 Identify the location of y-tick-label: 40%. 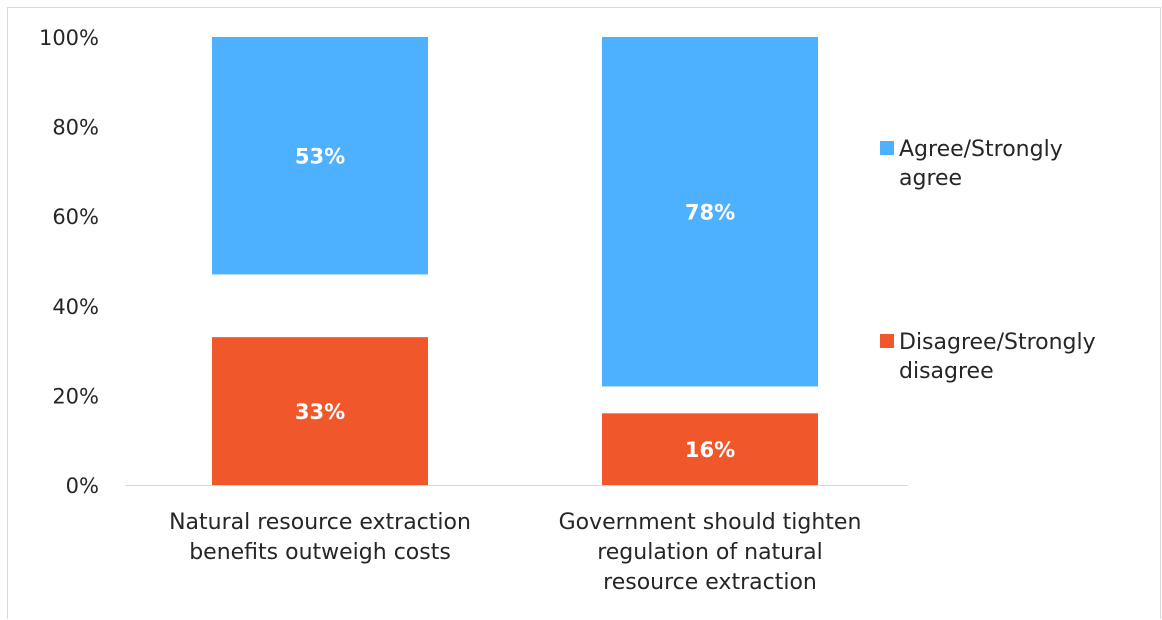
(75, 307).